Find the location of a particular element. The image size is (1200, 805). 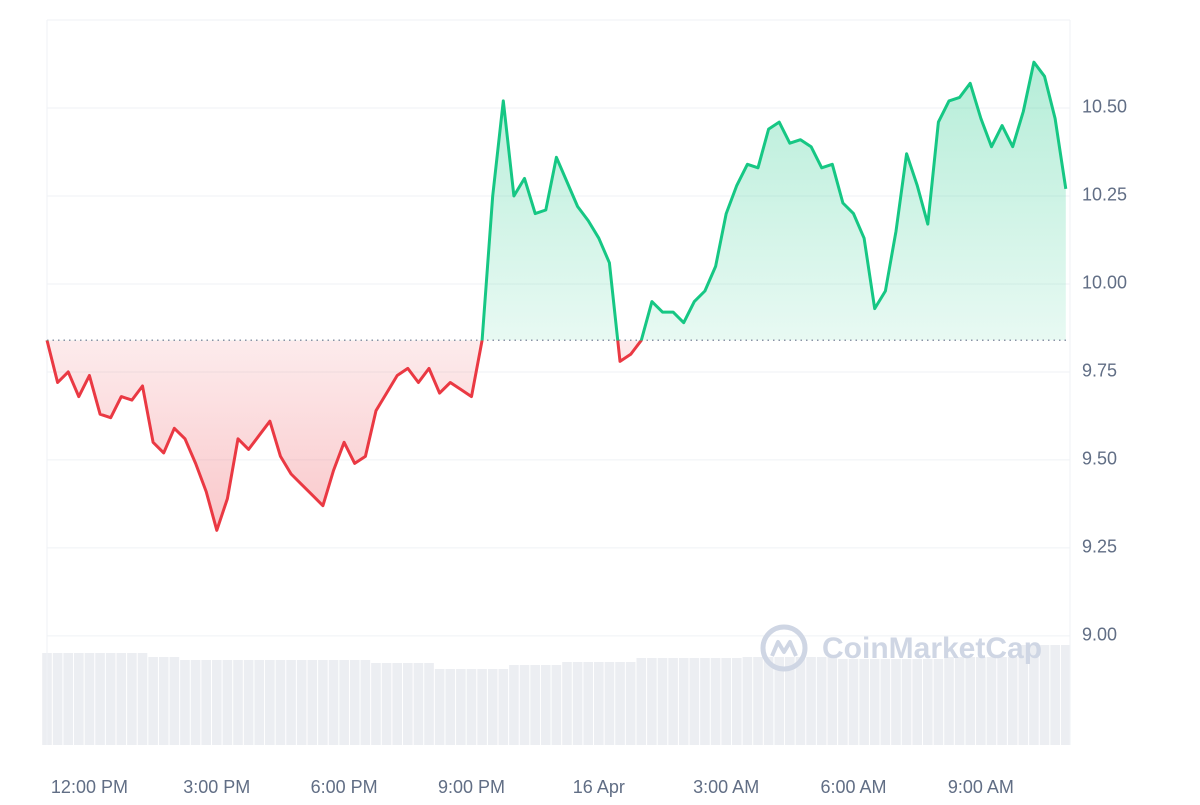

y-tick-label: 9.50 is located at coordinates (1099, 459).